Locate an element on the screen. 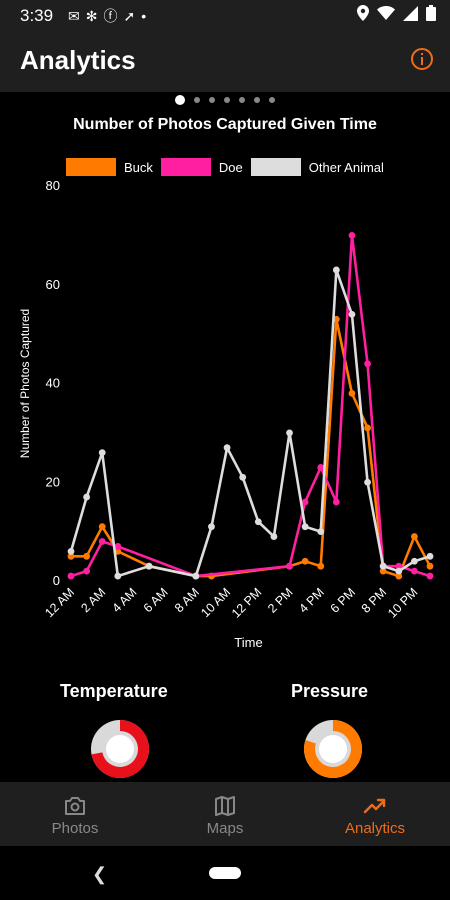 Image resolution: width=450 pixels, height=900 pixels. bottom-navigation: Photos Maps Analytics is located at coordinates (225, 814).